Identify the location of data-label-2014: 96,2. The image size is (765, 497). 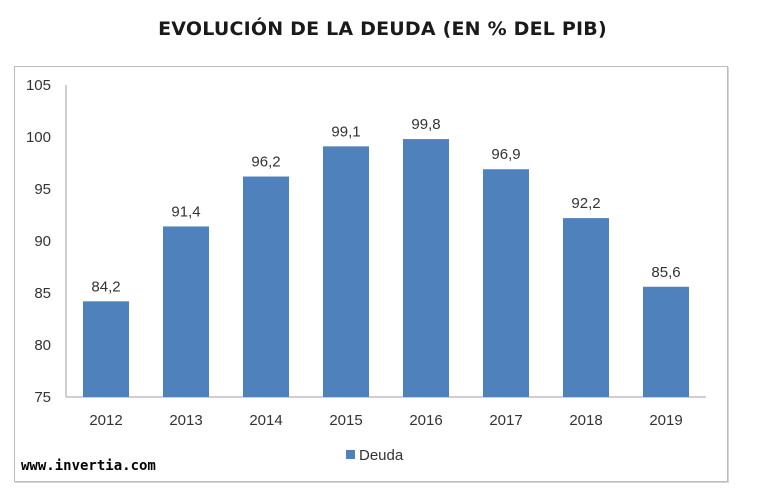
(265, 162).